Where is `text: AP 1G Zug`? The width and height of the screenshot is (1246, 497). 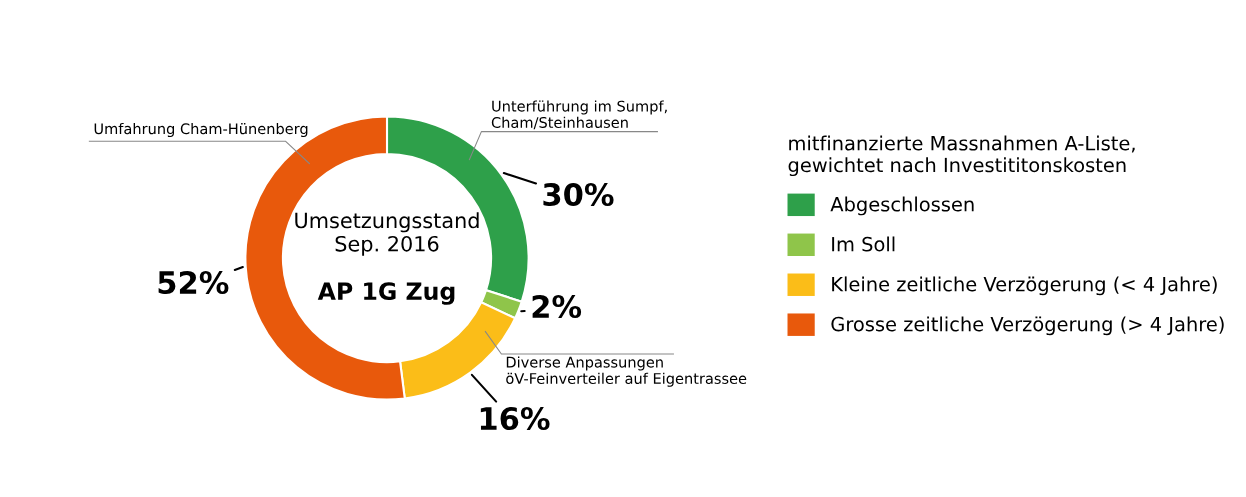
text: AP 1G Zug is located at coordinates (386, 293).